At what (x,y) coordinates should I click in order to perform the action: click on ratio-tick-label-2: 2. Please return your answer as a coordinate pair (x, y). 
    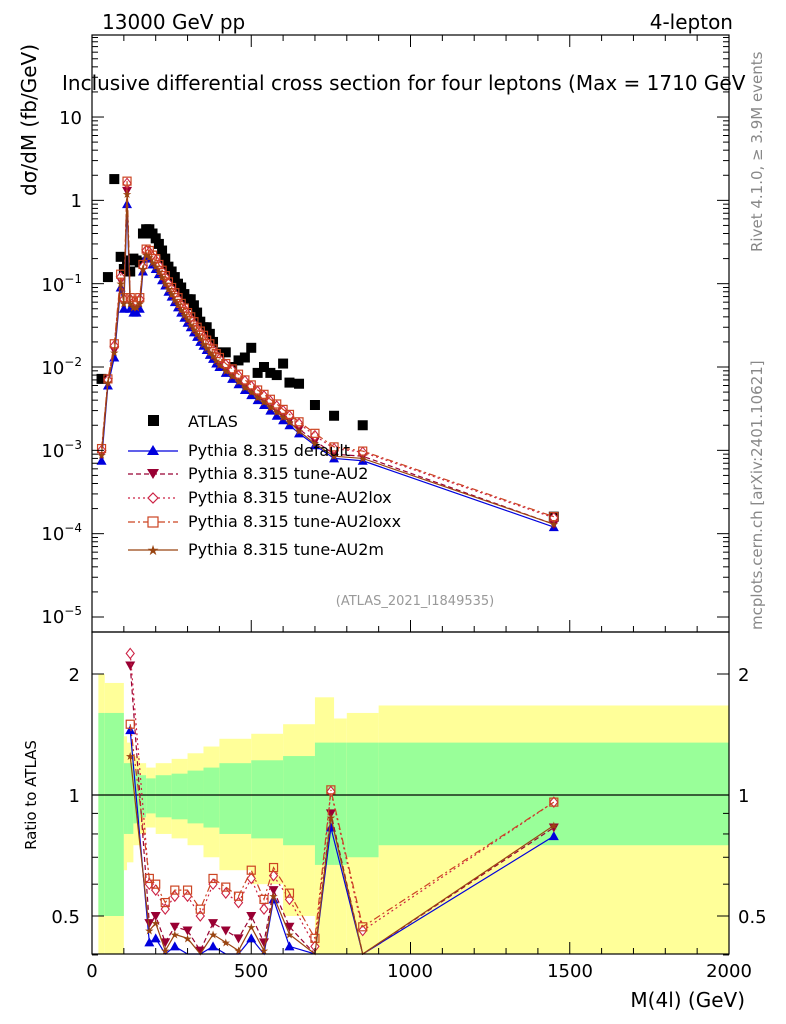
    Looking at the image, I should click on (74, 675).